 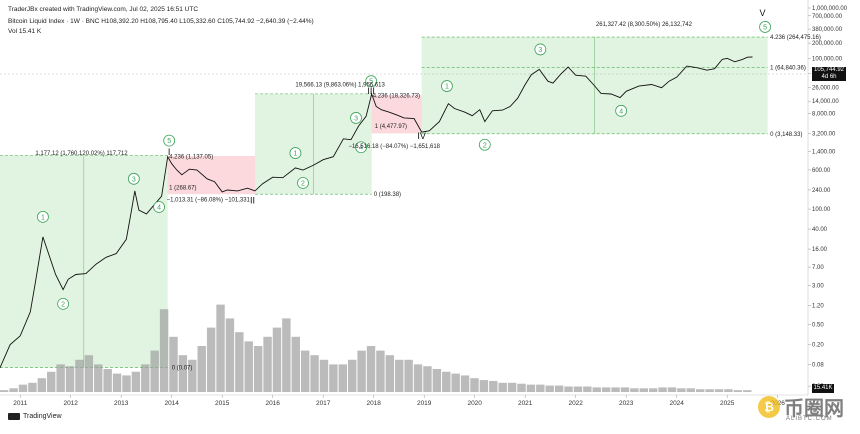 I want to click on tradingview-logo: TradingView, so click(x=35, y=416).